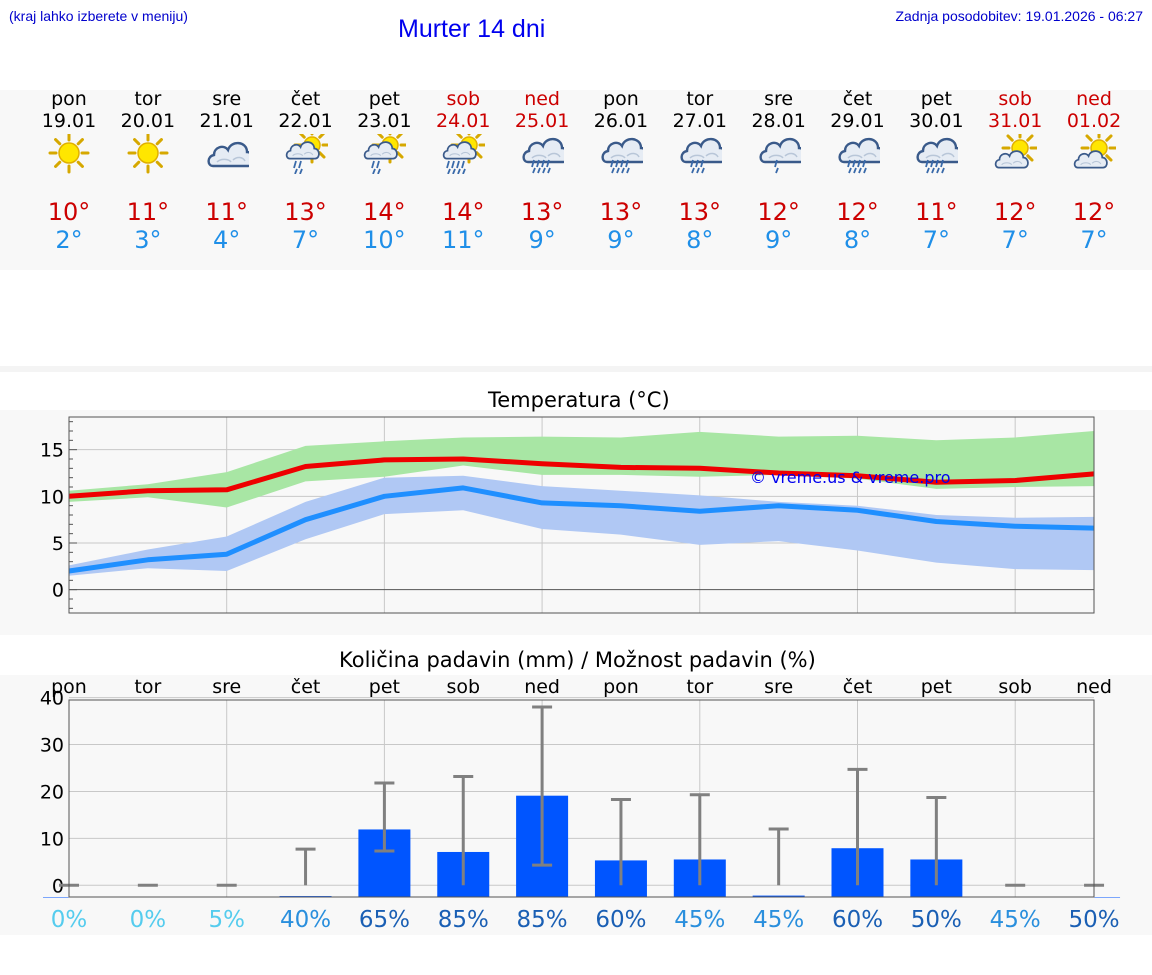 The width and height of the screenshot is (1152, 975). What do you see at coordinates (1019, 16) in the screenshot?
I see `last-updated: Zadnja posodobitev: 19.01.2026 - 06:27` at bounding box center [1019, 16].